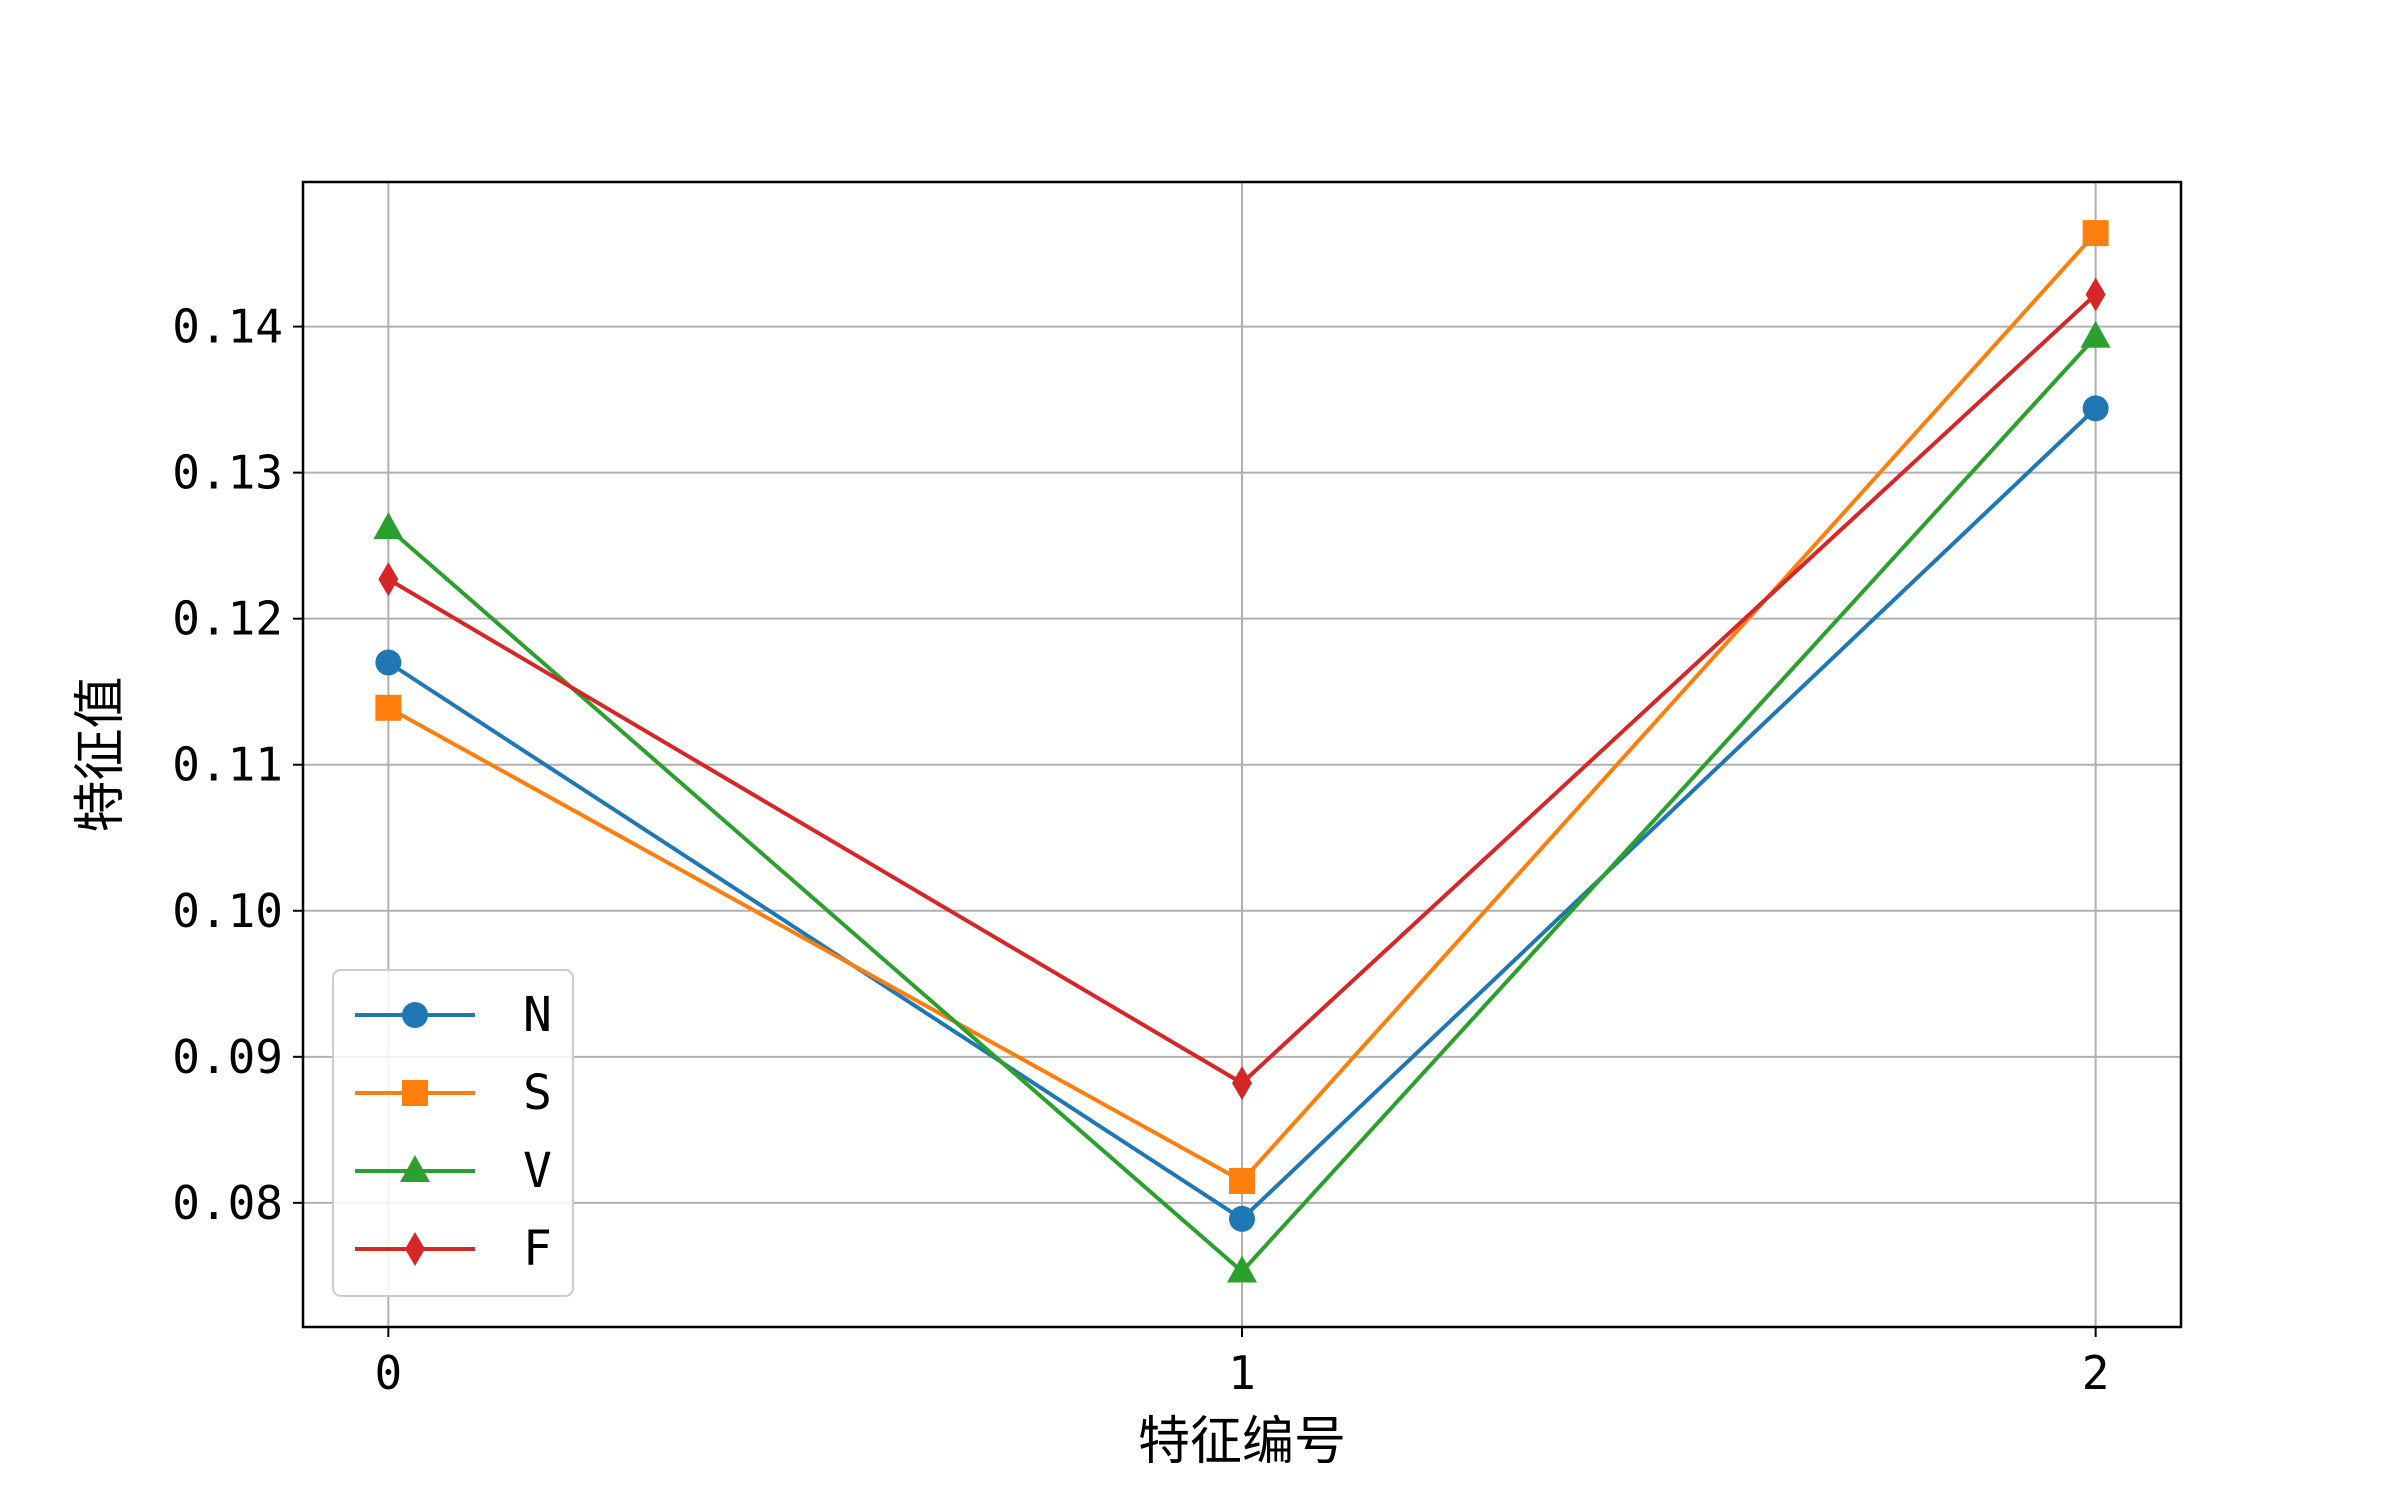  What do you see at coordinates (1242, 1373) in the screenshot?
I see `x-tick-label: 1` at bounding box center [1242, 1373].